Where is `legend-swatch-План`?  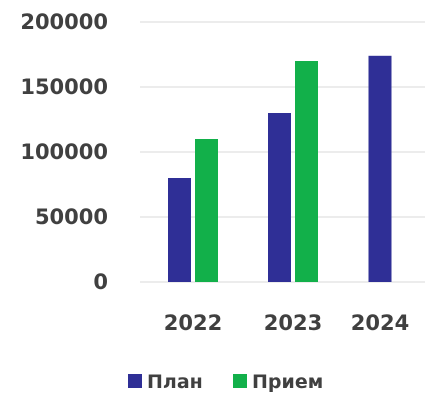 legend-swatch-План is located at coordinates (135, 381).